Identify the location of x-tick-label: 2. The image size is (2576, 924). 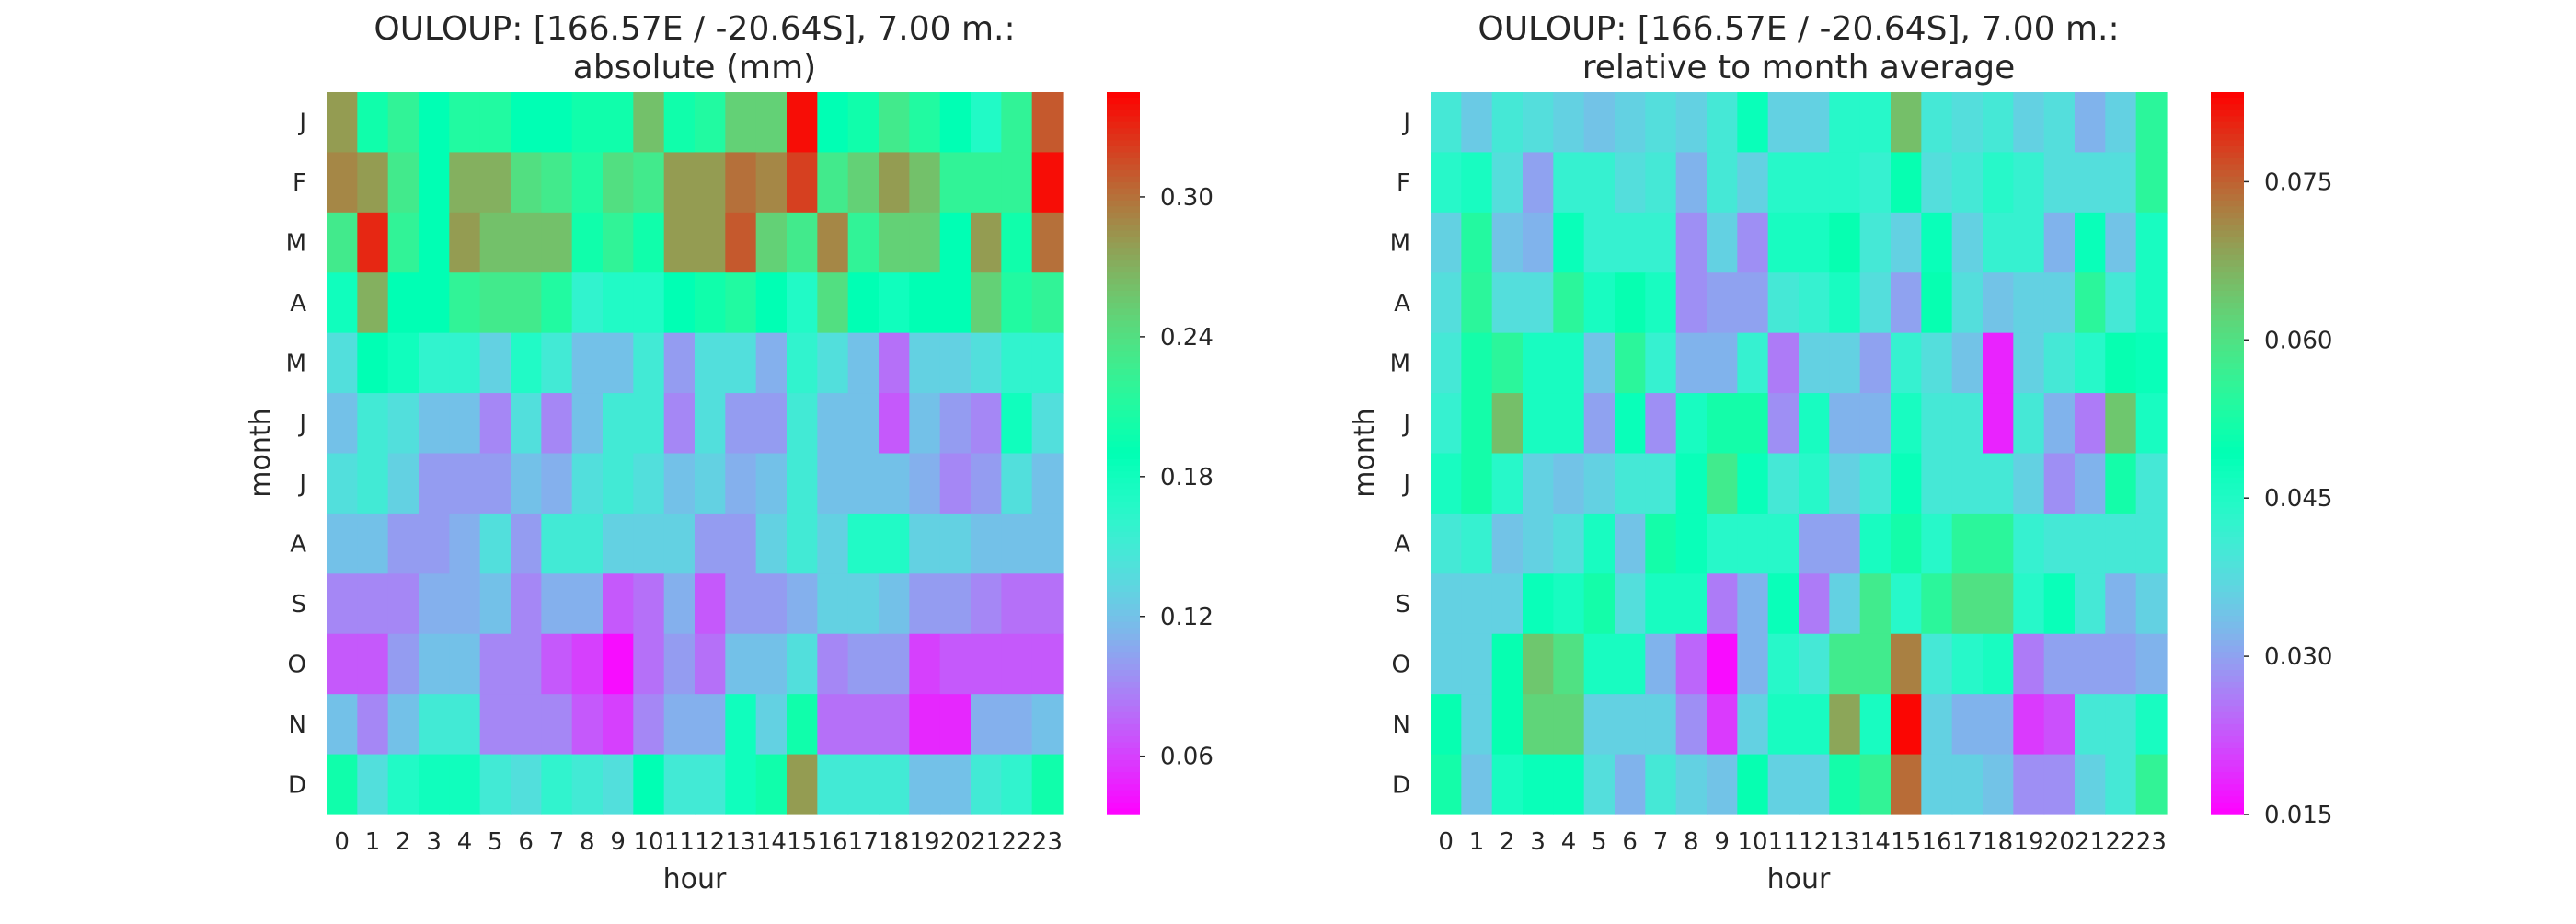
(403, 842).